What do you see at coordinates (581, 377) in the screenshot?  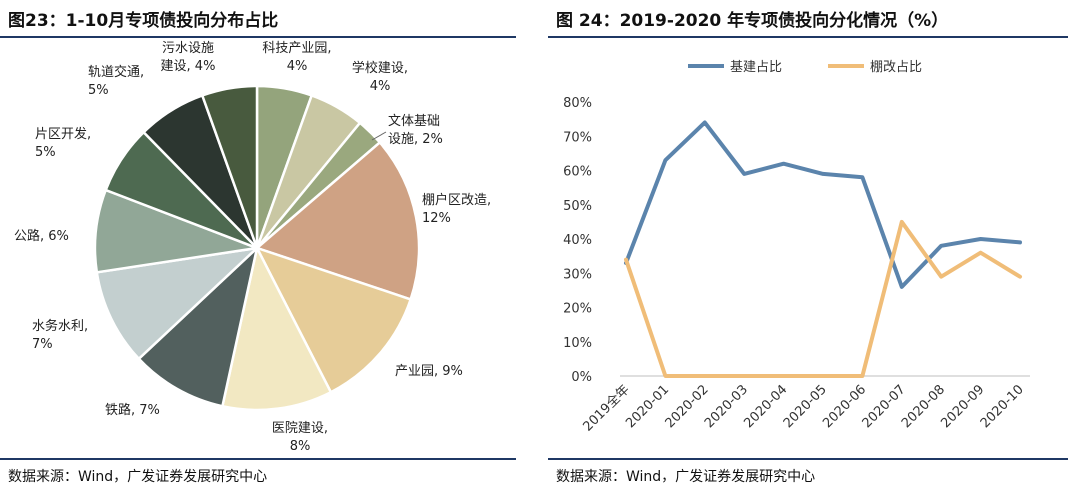 I see `y-tick-label: 0%` at bounding box center [581, 377].